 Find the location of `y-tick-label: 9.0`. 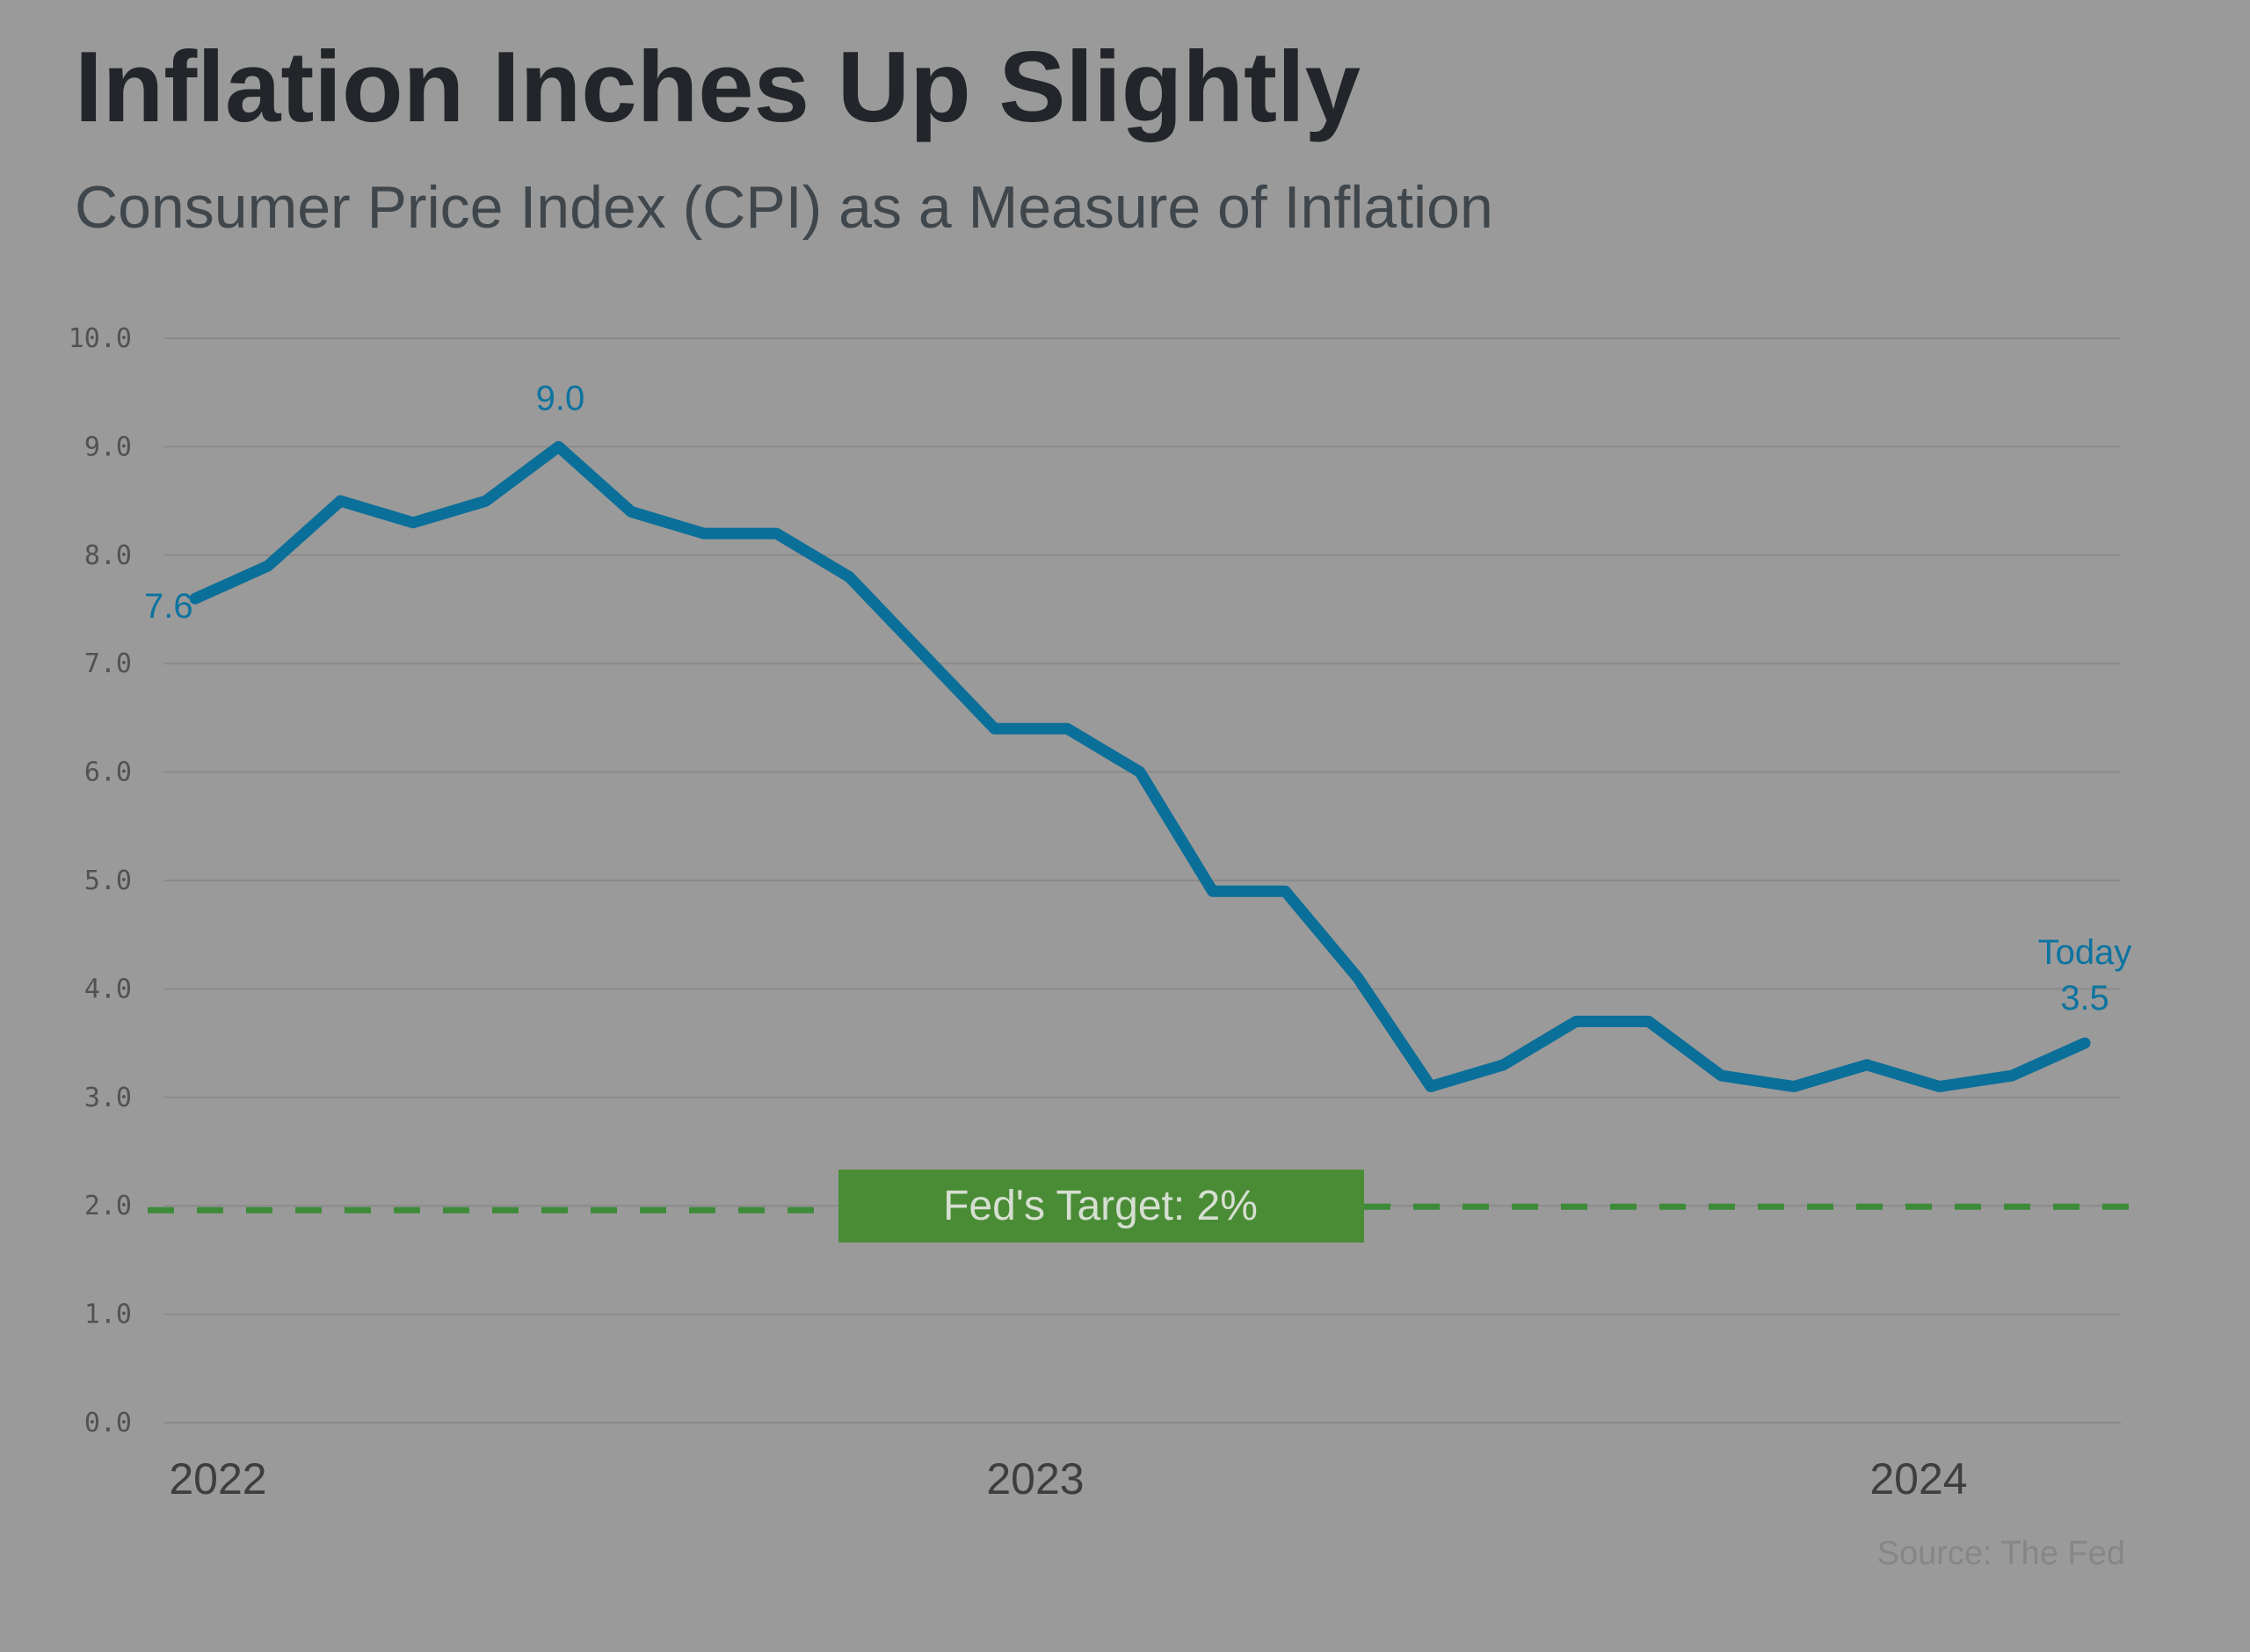

y-tick-label: 9.0 is located at coordinates (108, 447).